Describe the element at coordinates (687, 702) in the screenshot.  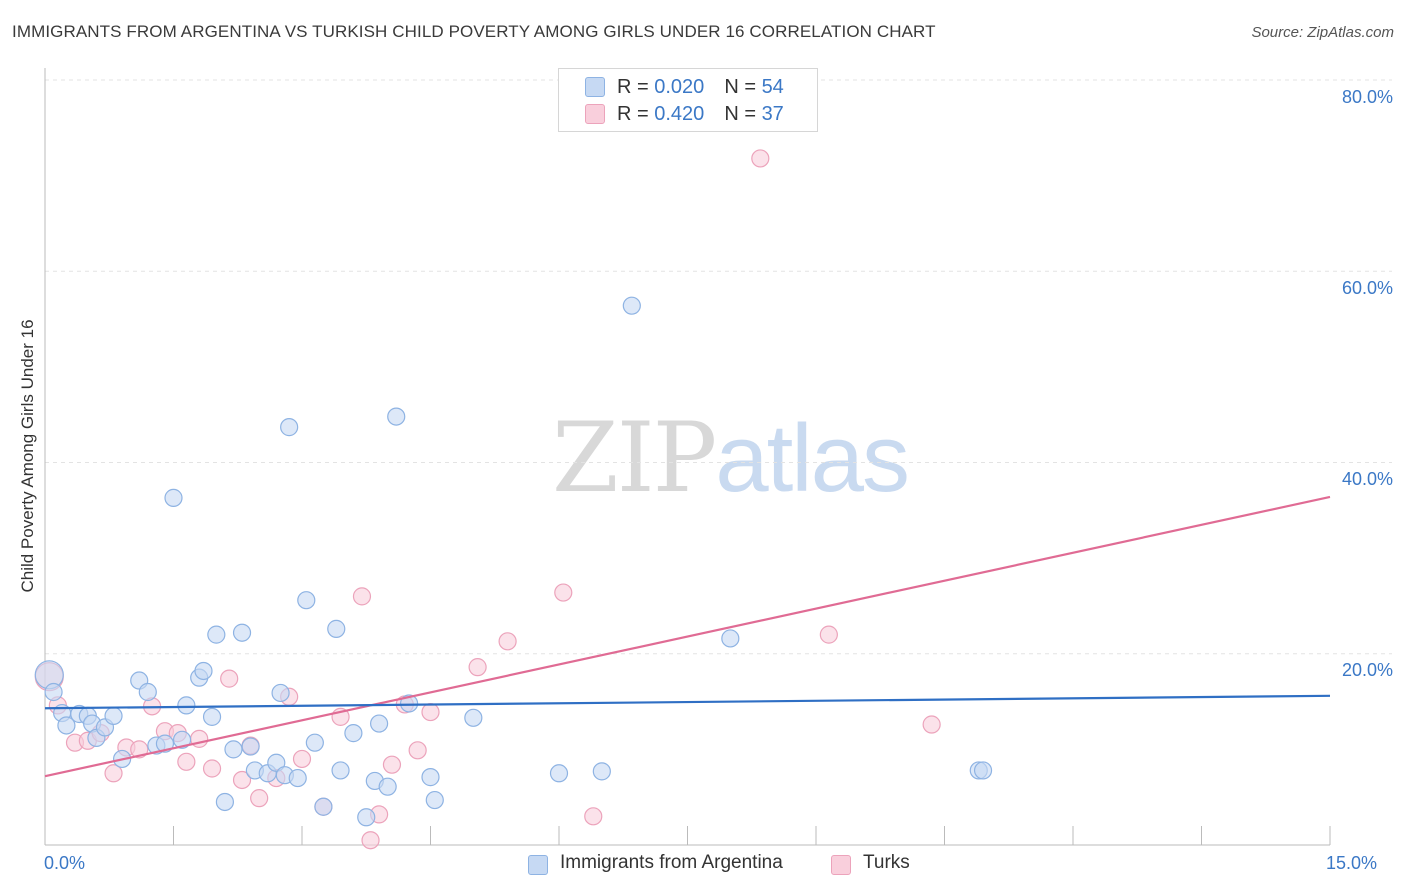
I see `argentina-trend-line` at that location.